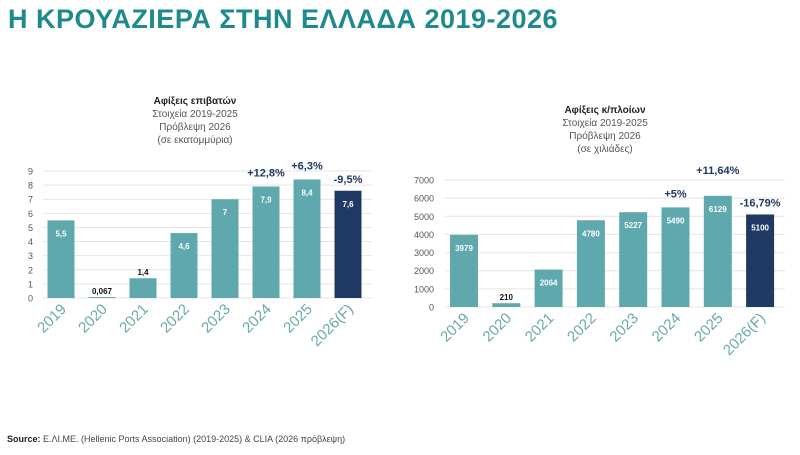 The height and width of the screenshot is (455, 800). I want to click on y-tick-label: 1, so click(30, 284).